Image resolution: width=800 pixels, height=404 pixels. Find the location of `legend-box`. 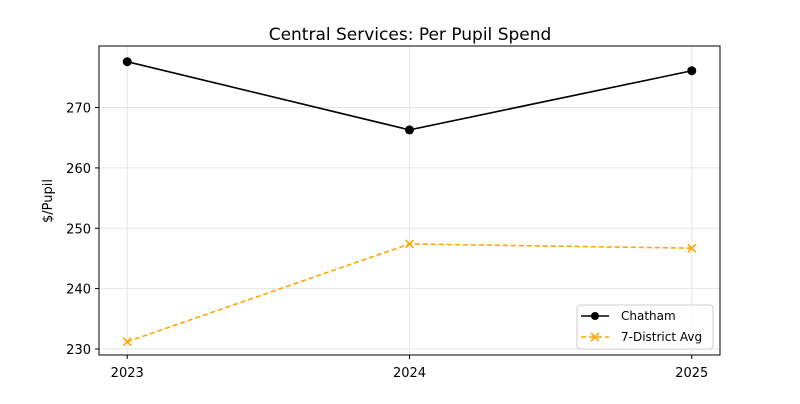

legend-box is located at coordinates (645, 327).